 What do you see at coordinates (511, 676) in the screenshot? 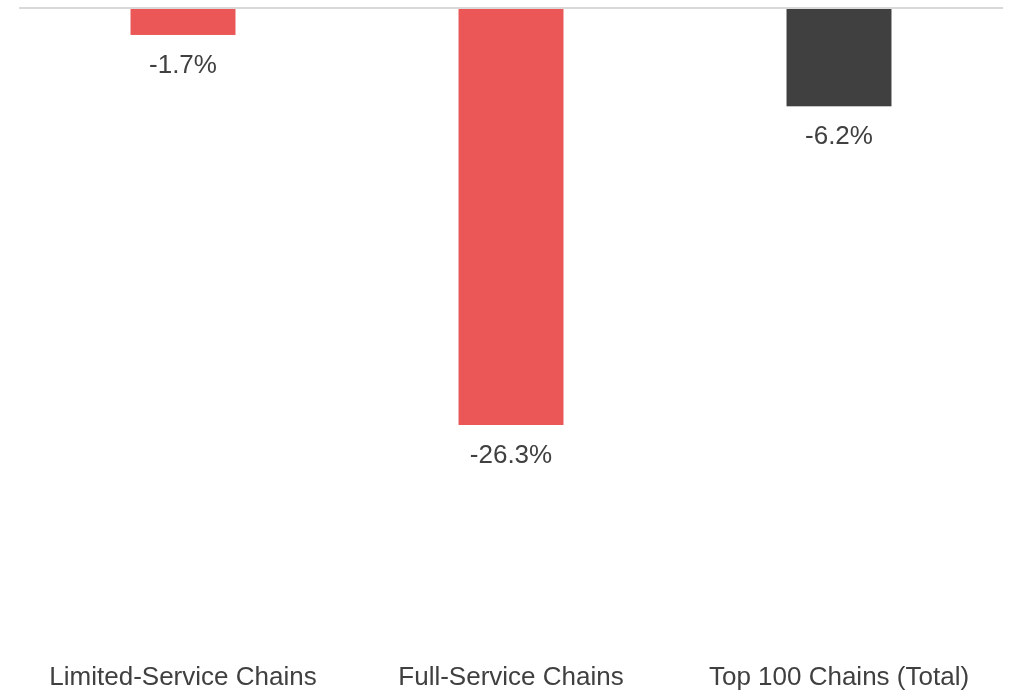
I see `x-tick-label: Full-Service Chains` at bounding box center [511, 676].